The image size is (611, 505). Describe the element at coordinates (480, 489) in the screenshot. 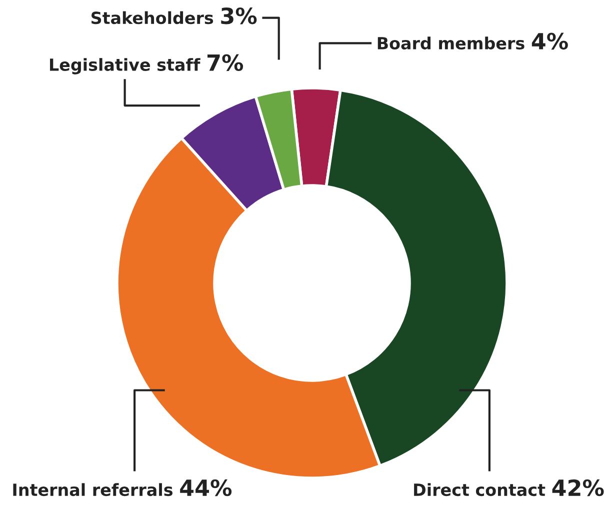

I see `slice-label: Direct contact` at that location.